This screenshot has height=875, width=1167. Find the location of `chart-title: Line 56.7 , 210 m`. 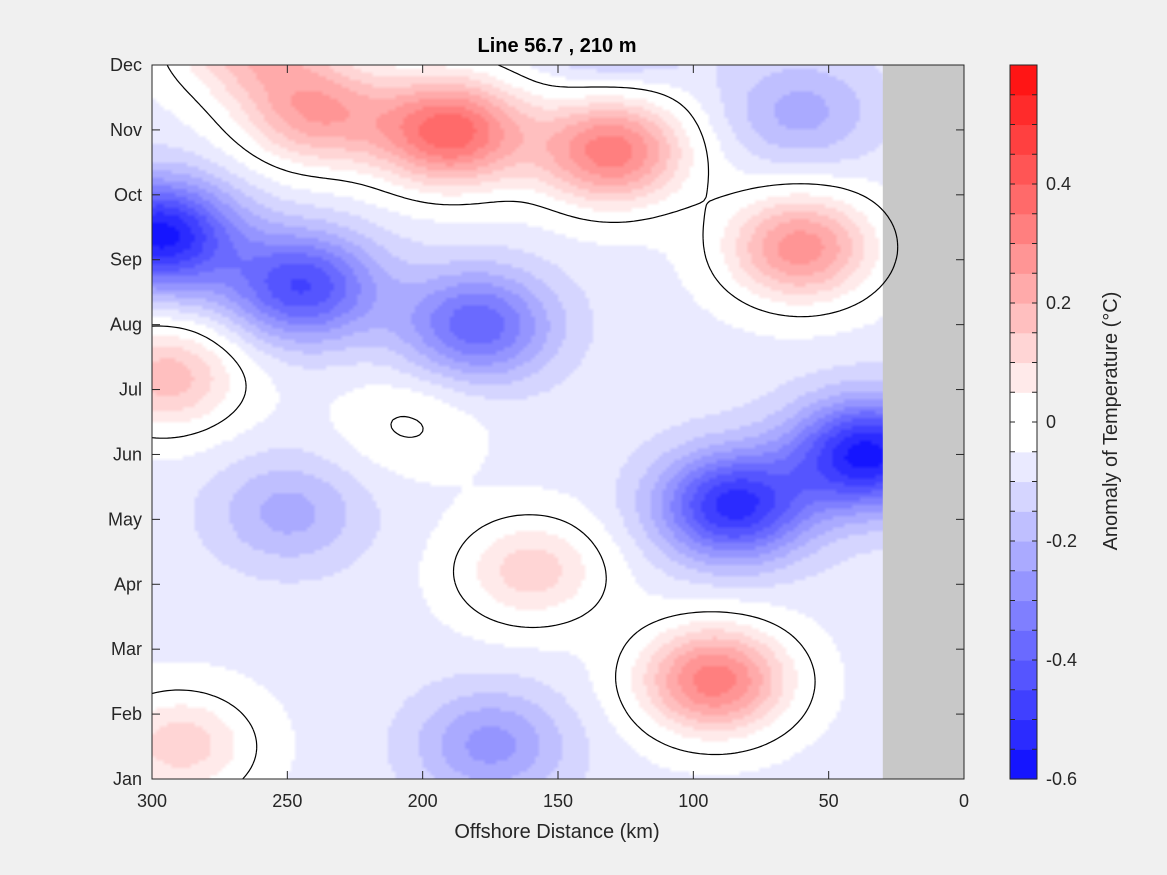

chart-title: Line 56.7 , 210 m is located at coordinates (557, 46).